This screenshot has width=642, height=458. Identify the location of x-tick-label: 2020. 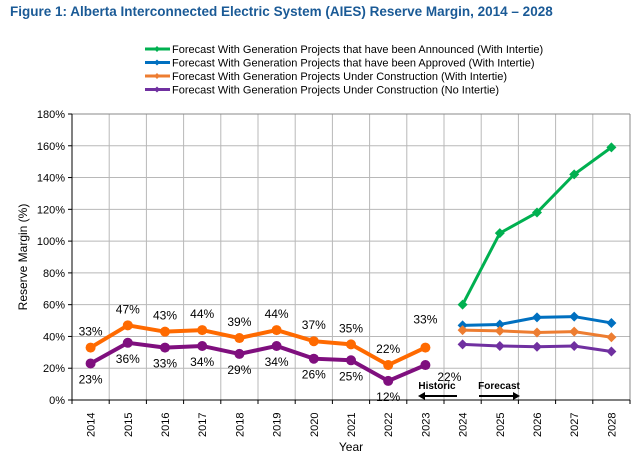
(315, 425).